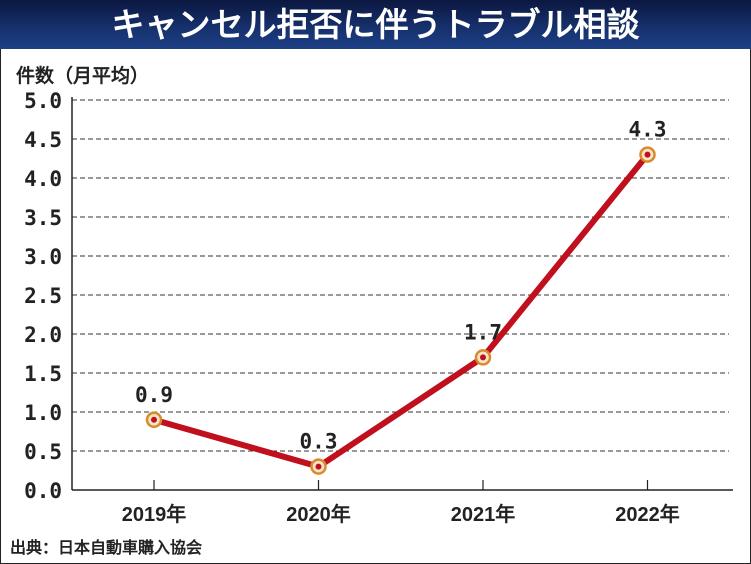  I want to click on y-tick-label: 0.5, so click(43, 452).